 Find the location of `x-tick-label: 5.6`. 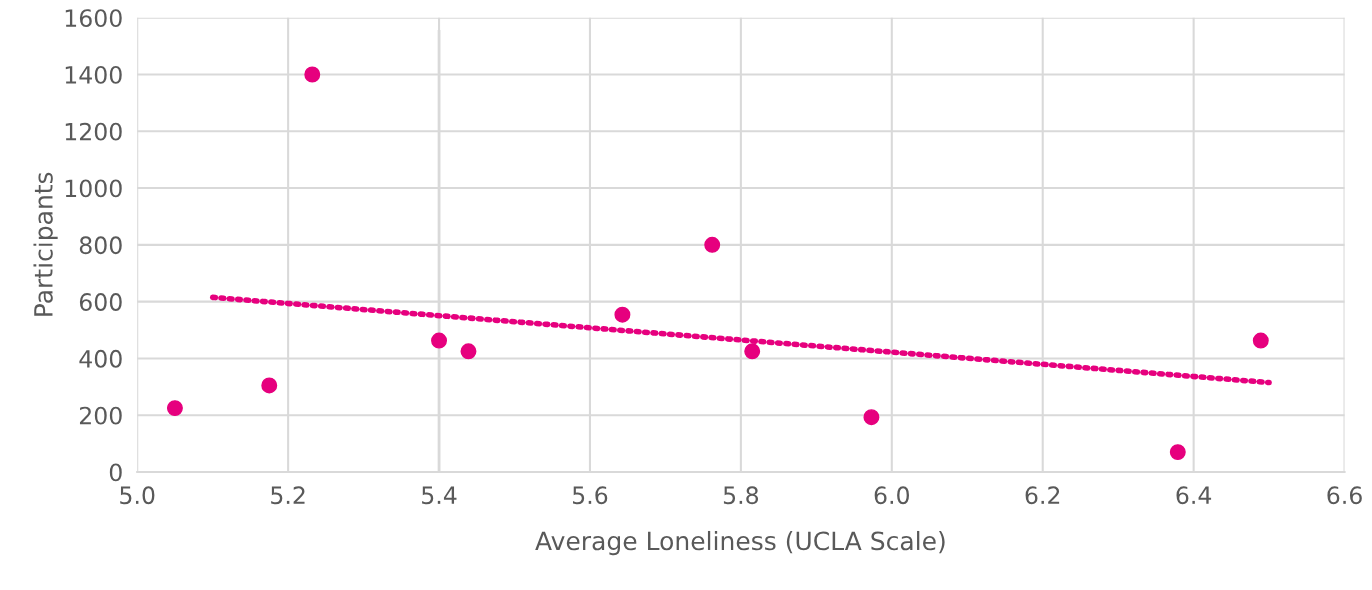

x-tick-label: 5.6 is located at coordinates (590, 495).